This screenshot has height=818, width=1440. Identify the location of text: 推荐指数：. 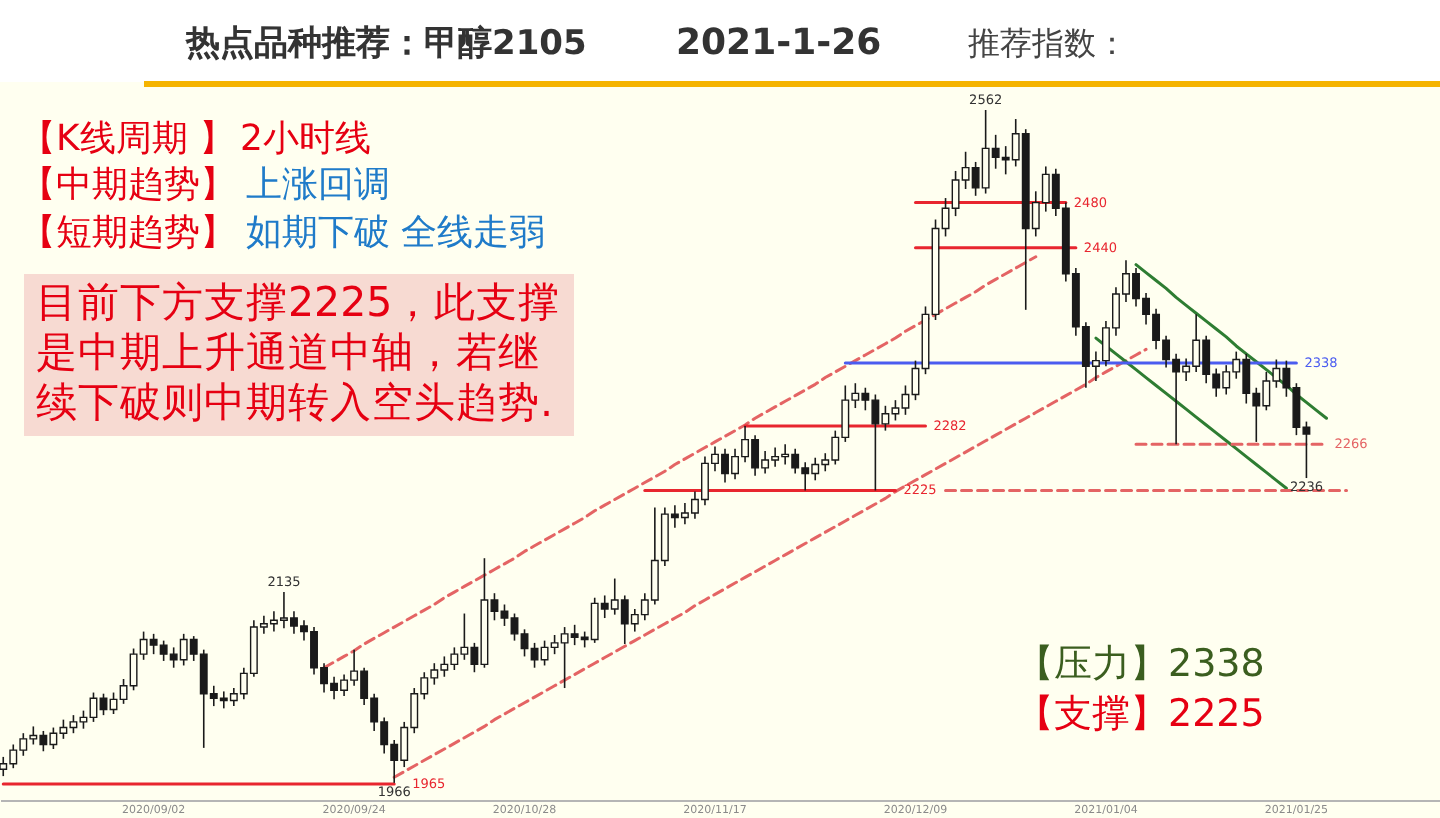
(1048, 43).